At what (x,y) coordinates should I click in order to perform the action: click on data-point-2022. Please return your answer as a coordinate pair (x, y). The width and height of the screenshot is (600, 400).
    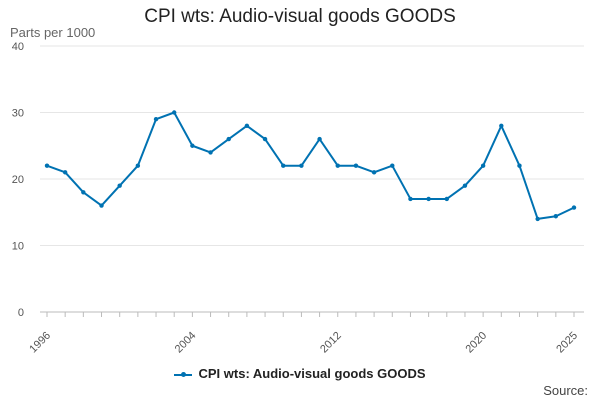
    Looking at the image, I should click on (519, 165).